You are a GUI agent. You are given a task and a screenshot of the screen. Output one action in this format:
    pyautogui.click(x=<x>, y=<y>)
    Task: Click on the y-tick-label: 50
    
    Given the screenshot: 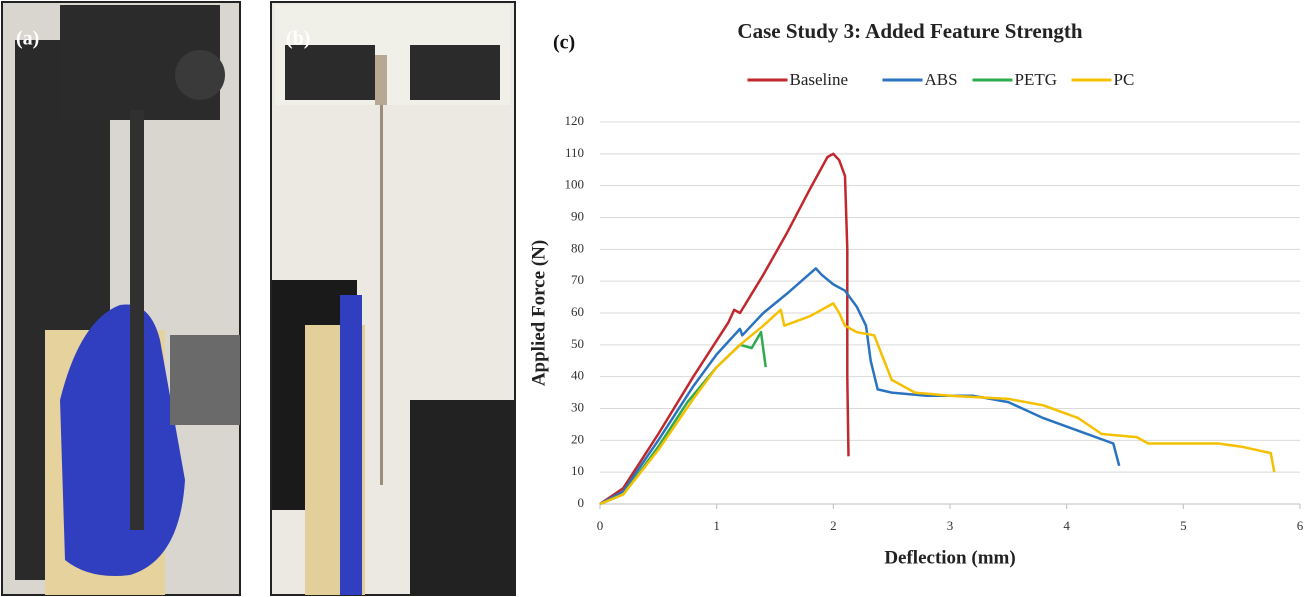 What is the action you would take?
    pyautogui.click(x=577, y=343)
    